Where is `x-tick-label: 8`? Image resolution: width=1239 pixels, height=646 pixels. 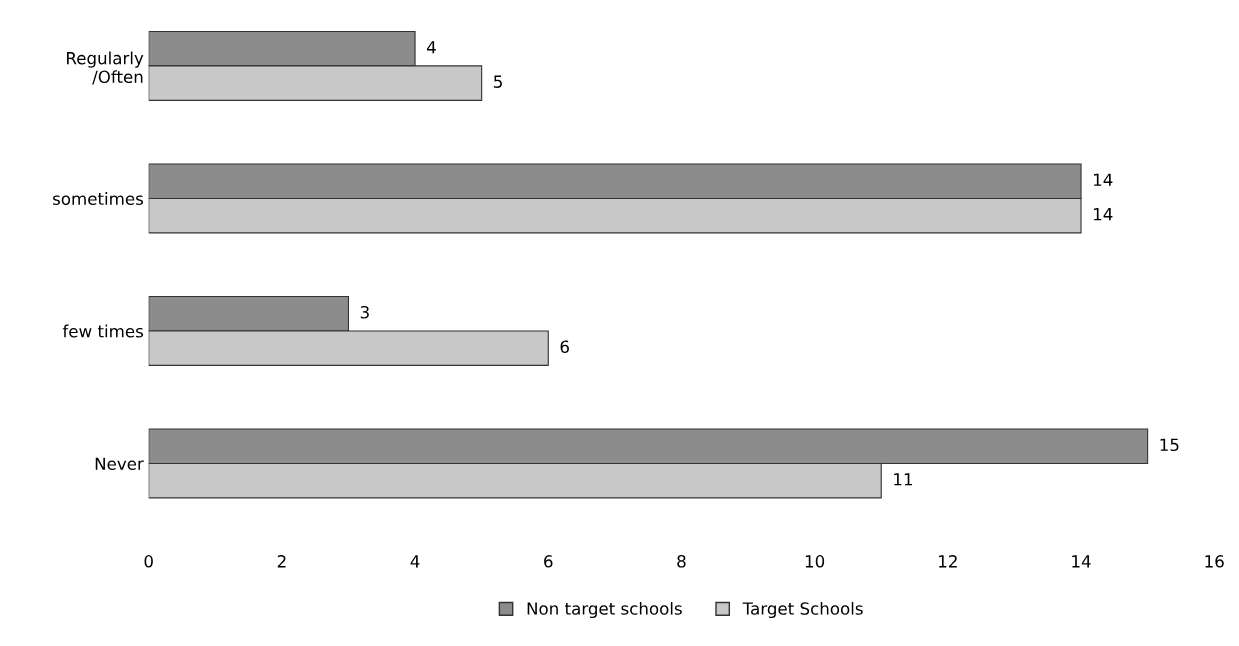 x-tick-label: 8 is located at coordinates (681, 561).